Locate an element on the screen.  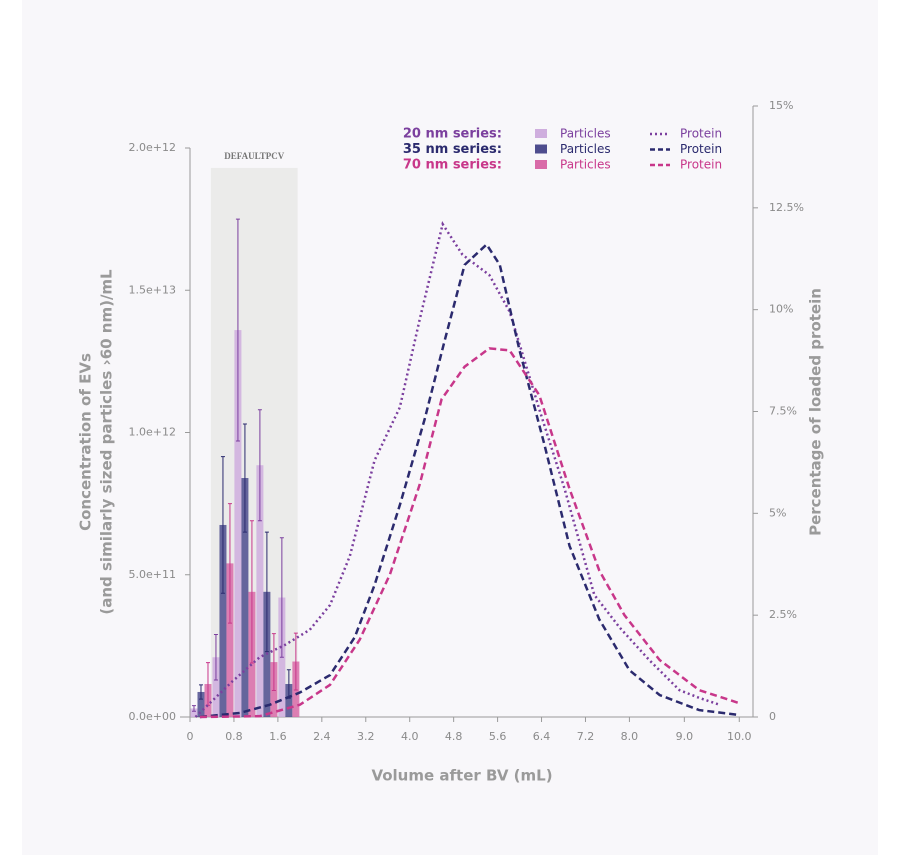
x-tick-label: 10.0 is located at coordinates (739, 736).